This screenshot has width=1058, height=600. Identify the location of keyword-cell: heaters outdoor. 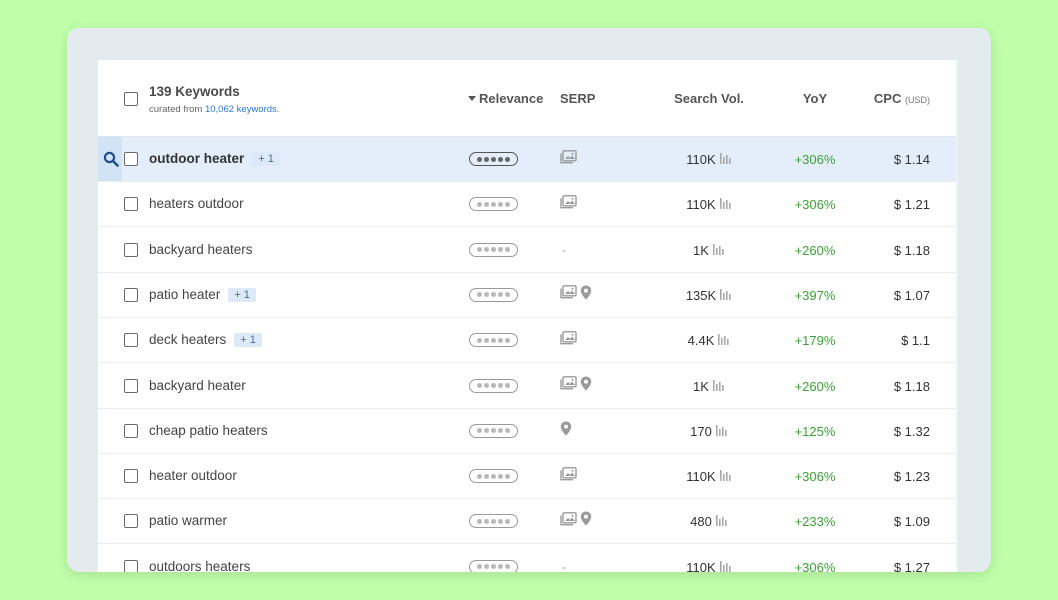
(196, 203).